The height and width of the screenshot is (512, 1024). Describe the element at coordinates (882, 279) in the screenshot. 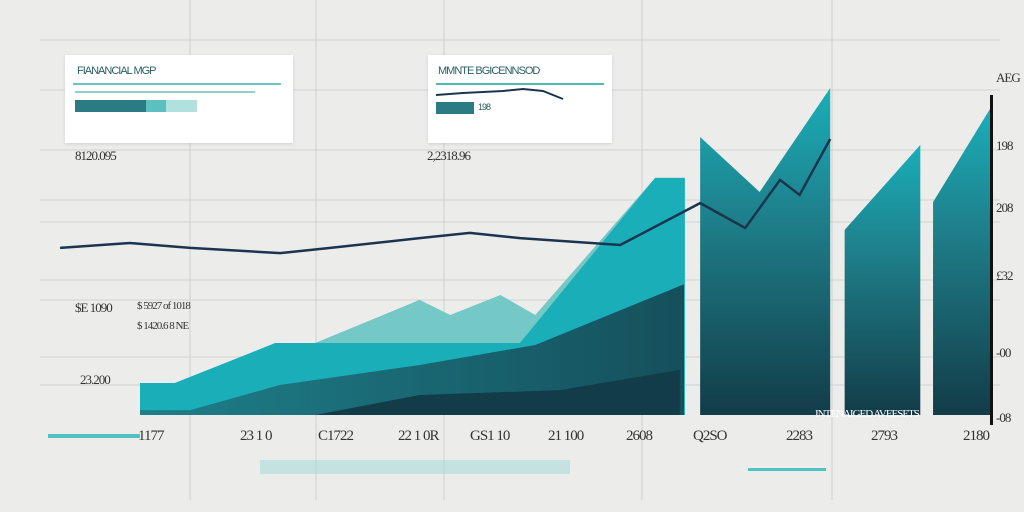

I see `area-block2` at that location.